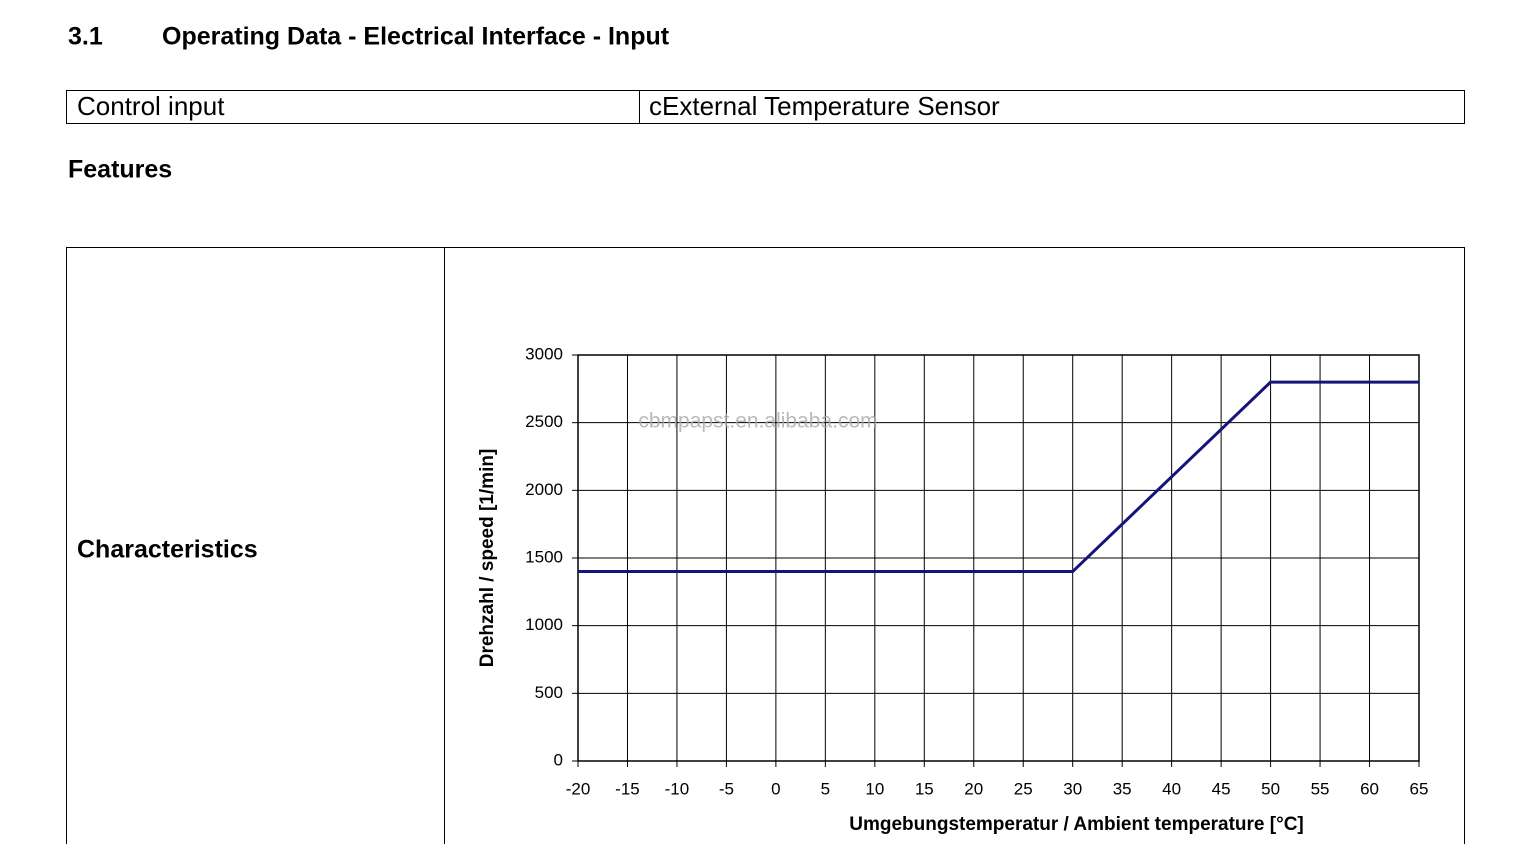 The width and height of the screenshot is (1515, 844). I want to click on y-tick-label: 0, so click(558, 759).